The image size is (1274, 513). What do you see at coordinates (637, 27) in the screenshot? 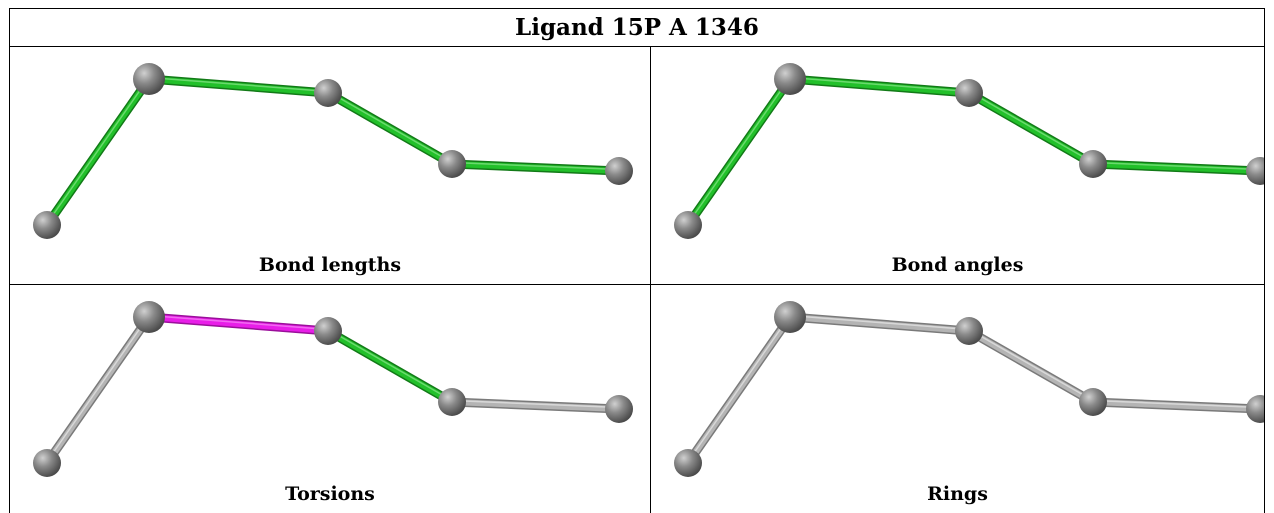
I see `ligand-title: Ligand 15P A 1346` at bounding box center [637, 27].